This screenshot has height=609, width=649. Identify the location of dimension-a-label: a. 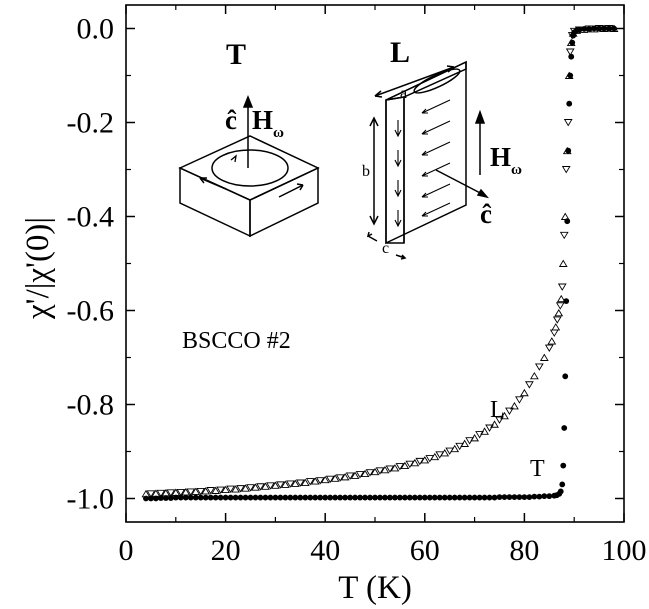
(403, 93).